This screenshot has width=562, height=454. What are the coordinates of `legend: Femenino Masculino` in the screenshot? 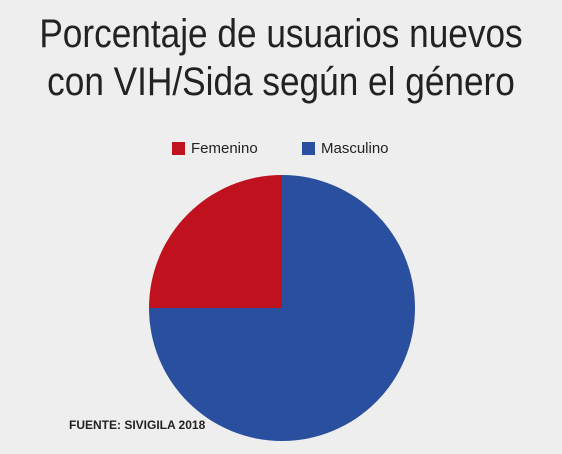 It's located at (281, 151).